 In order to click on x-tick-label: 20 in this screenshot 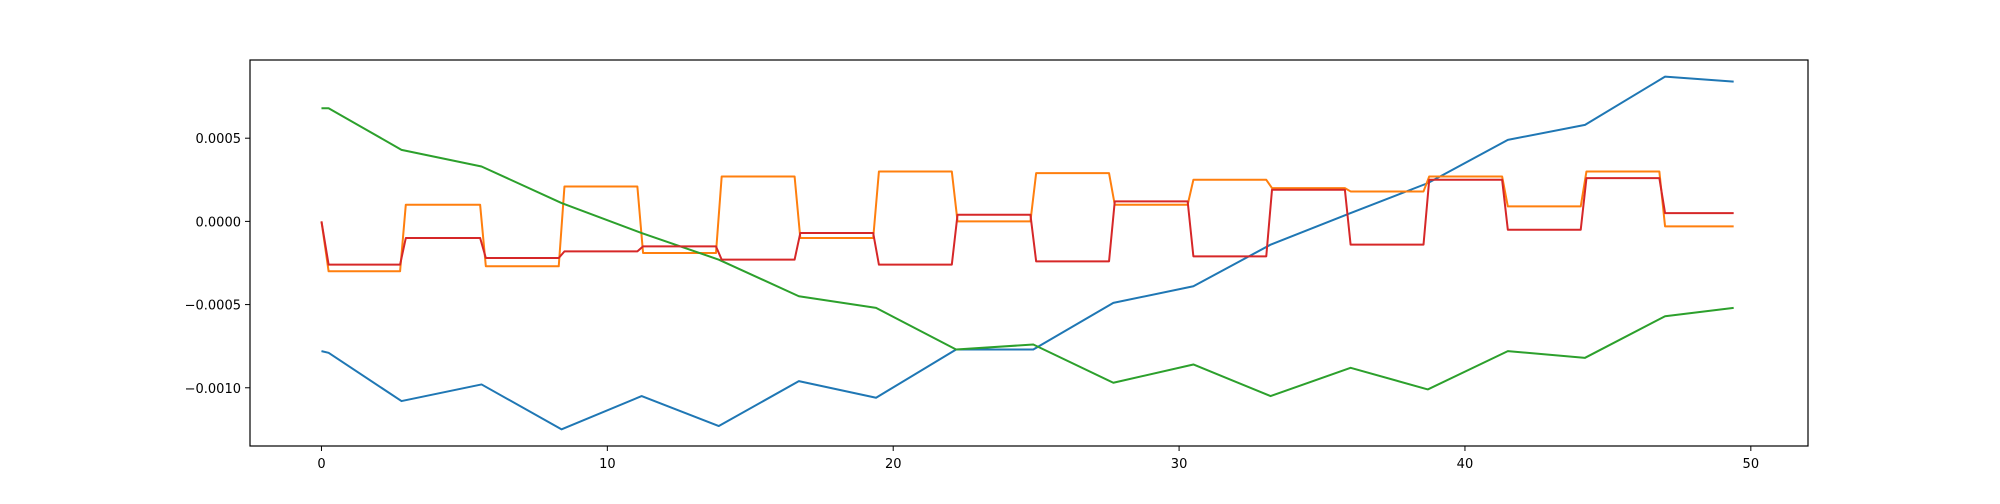, I will do `click(893, 464)`.